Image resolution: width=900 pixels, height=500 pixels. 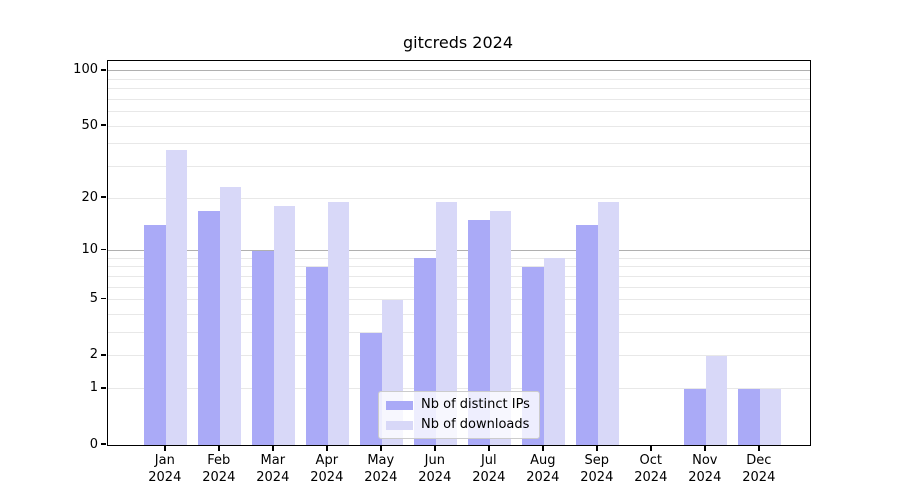 What do you see at coordinates (651, 469) in the screenshot?
I see `x-tick-label: Oct 2024` at bounding box center [651, 469].